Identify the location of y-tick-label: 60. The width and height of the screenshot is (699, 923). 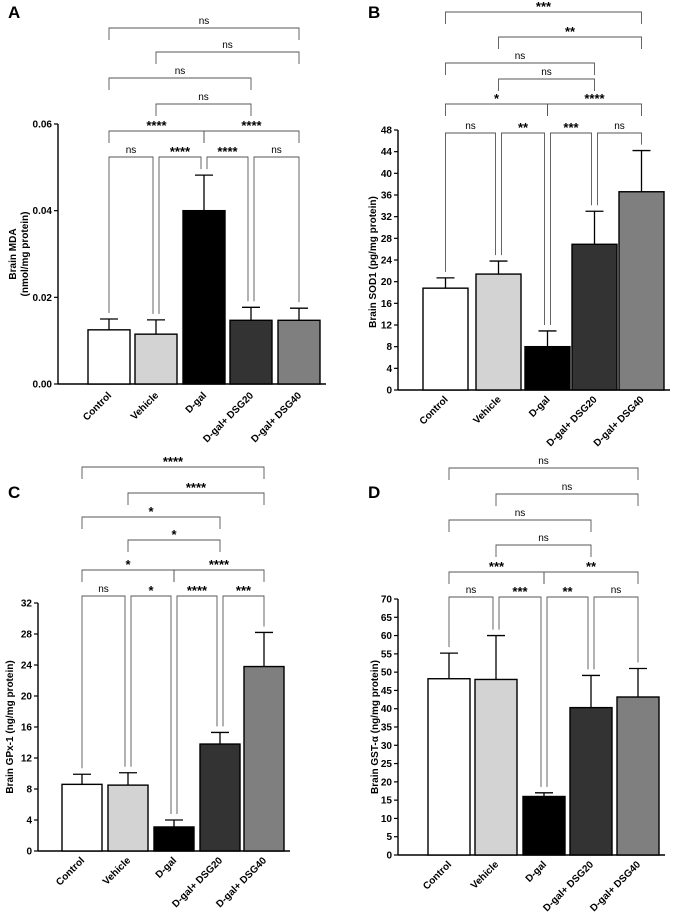
(387, 636).